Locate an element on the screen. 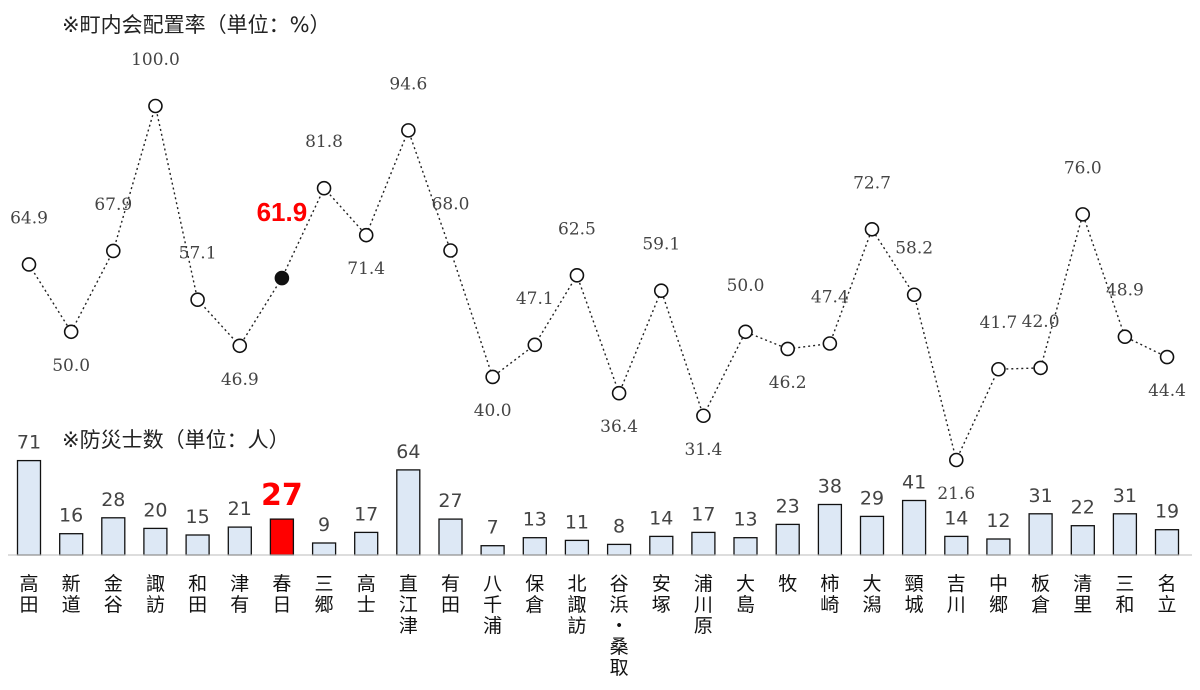  category-label: 諏訪 is located at coordinates (155, 594).